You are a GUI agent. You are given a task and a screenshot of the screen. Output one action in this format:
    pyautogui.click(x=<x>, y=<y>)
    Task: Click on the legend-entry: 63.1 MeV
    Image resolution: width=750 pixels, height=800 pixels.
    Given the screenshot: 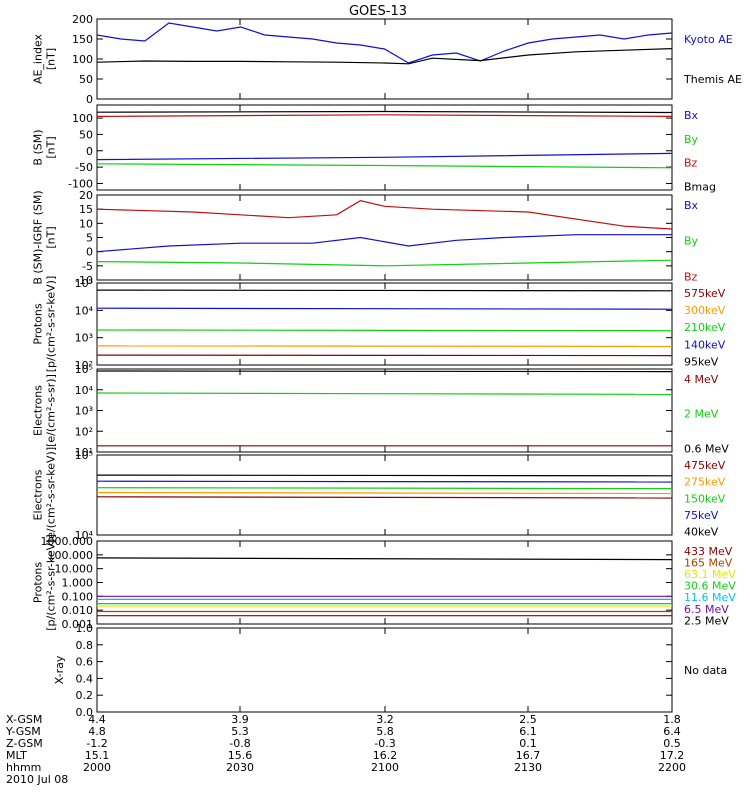 What is the action you would take?
    pyautogui.click(x=710, y=574)
    